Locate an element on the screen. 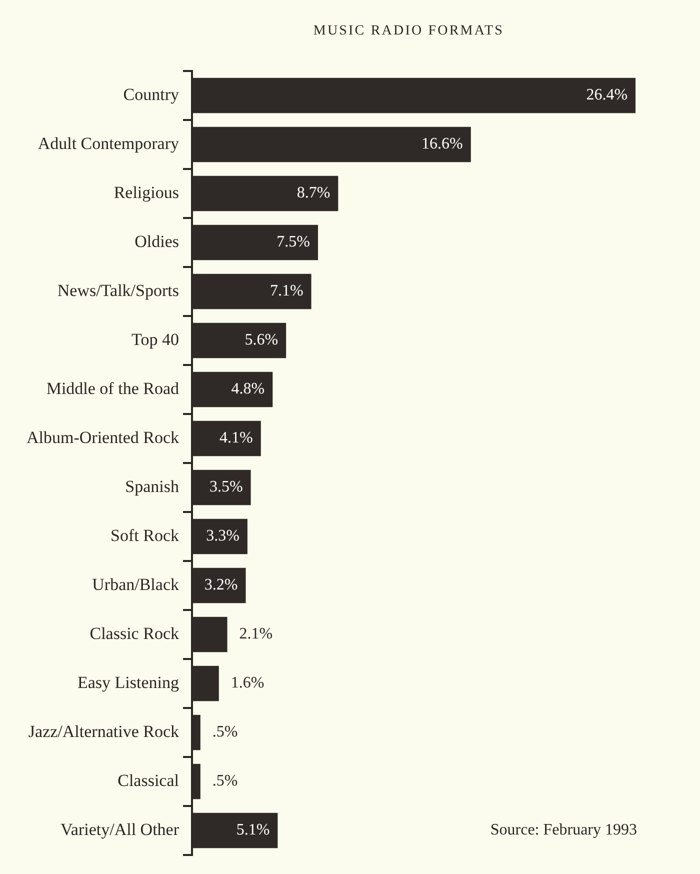 The width and height of the screenshot is (700, 874). chart-title: MUSIC RADIO FORMATS is located at coordinates (408, 31).